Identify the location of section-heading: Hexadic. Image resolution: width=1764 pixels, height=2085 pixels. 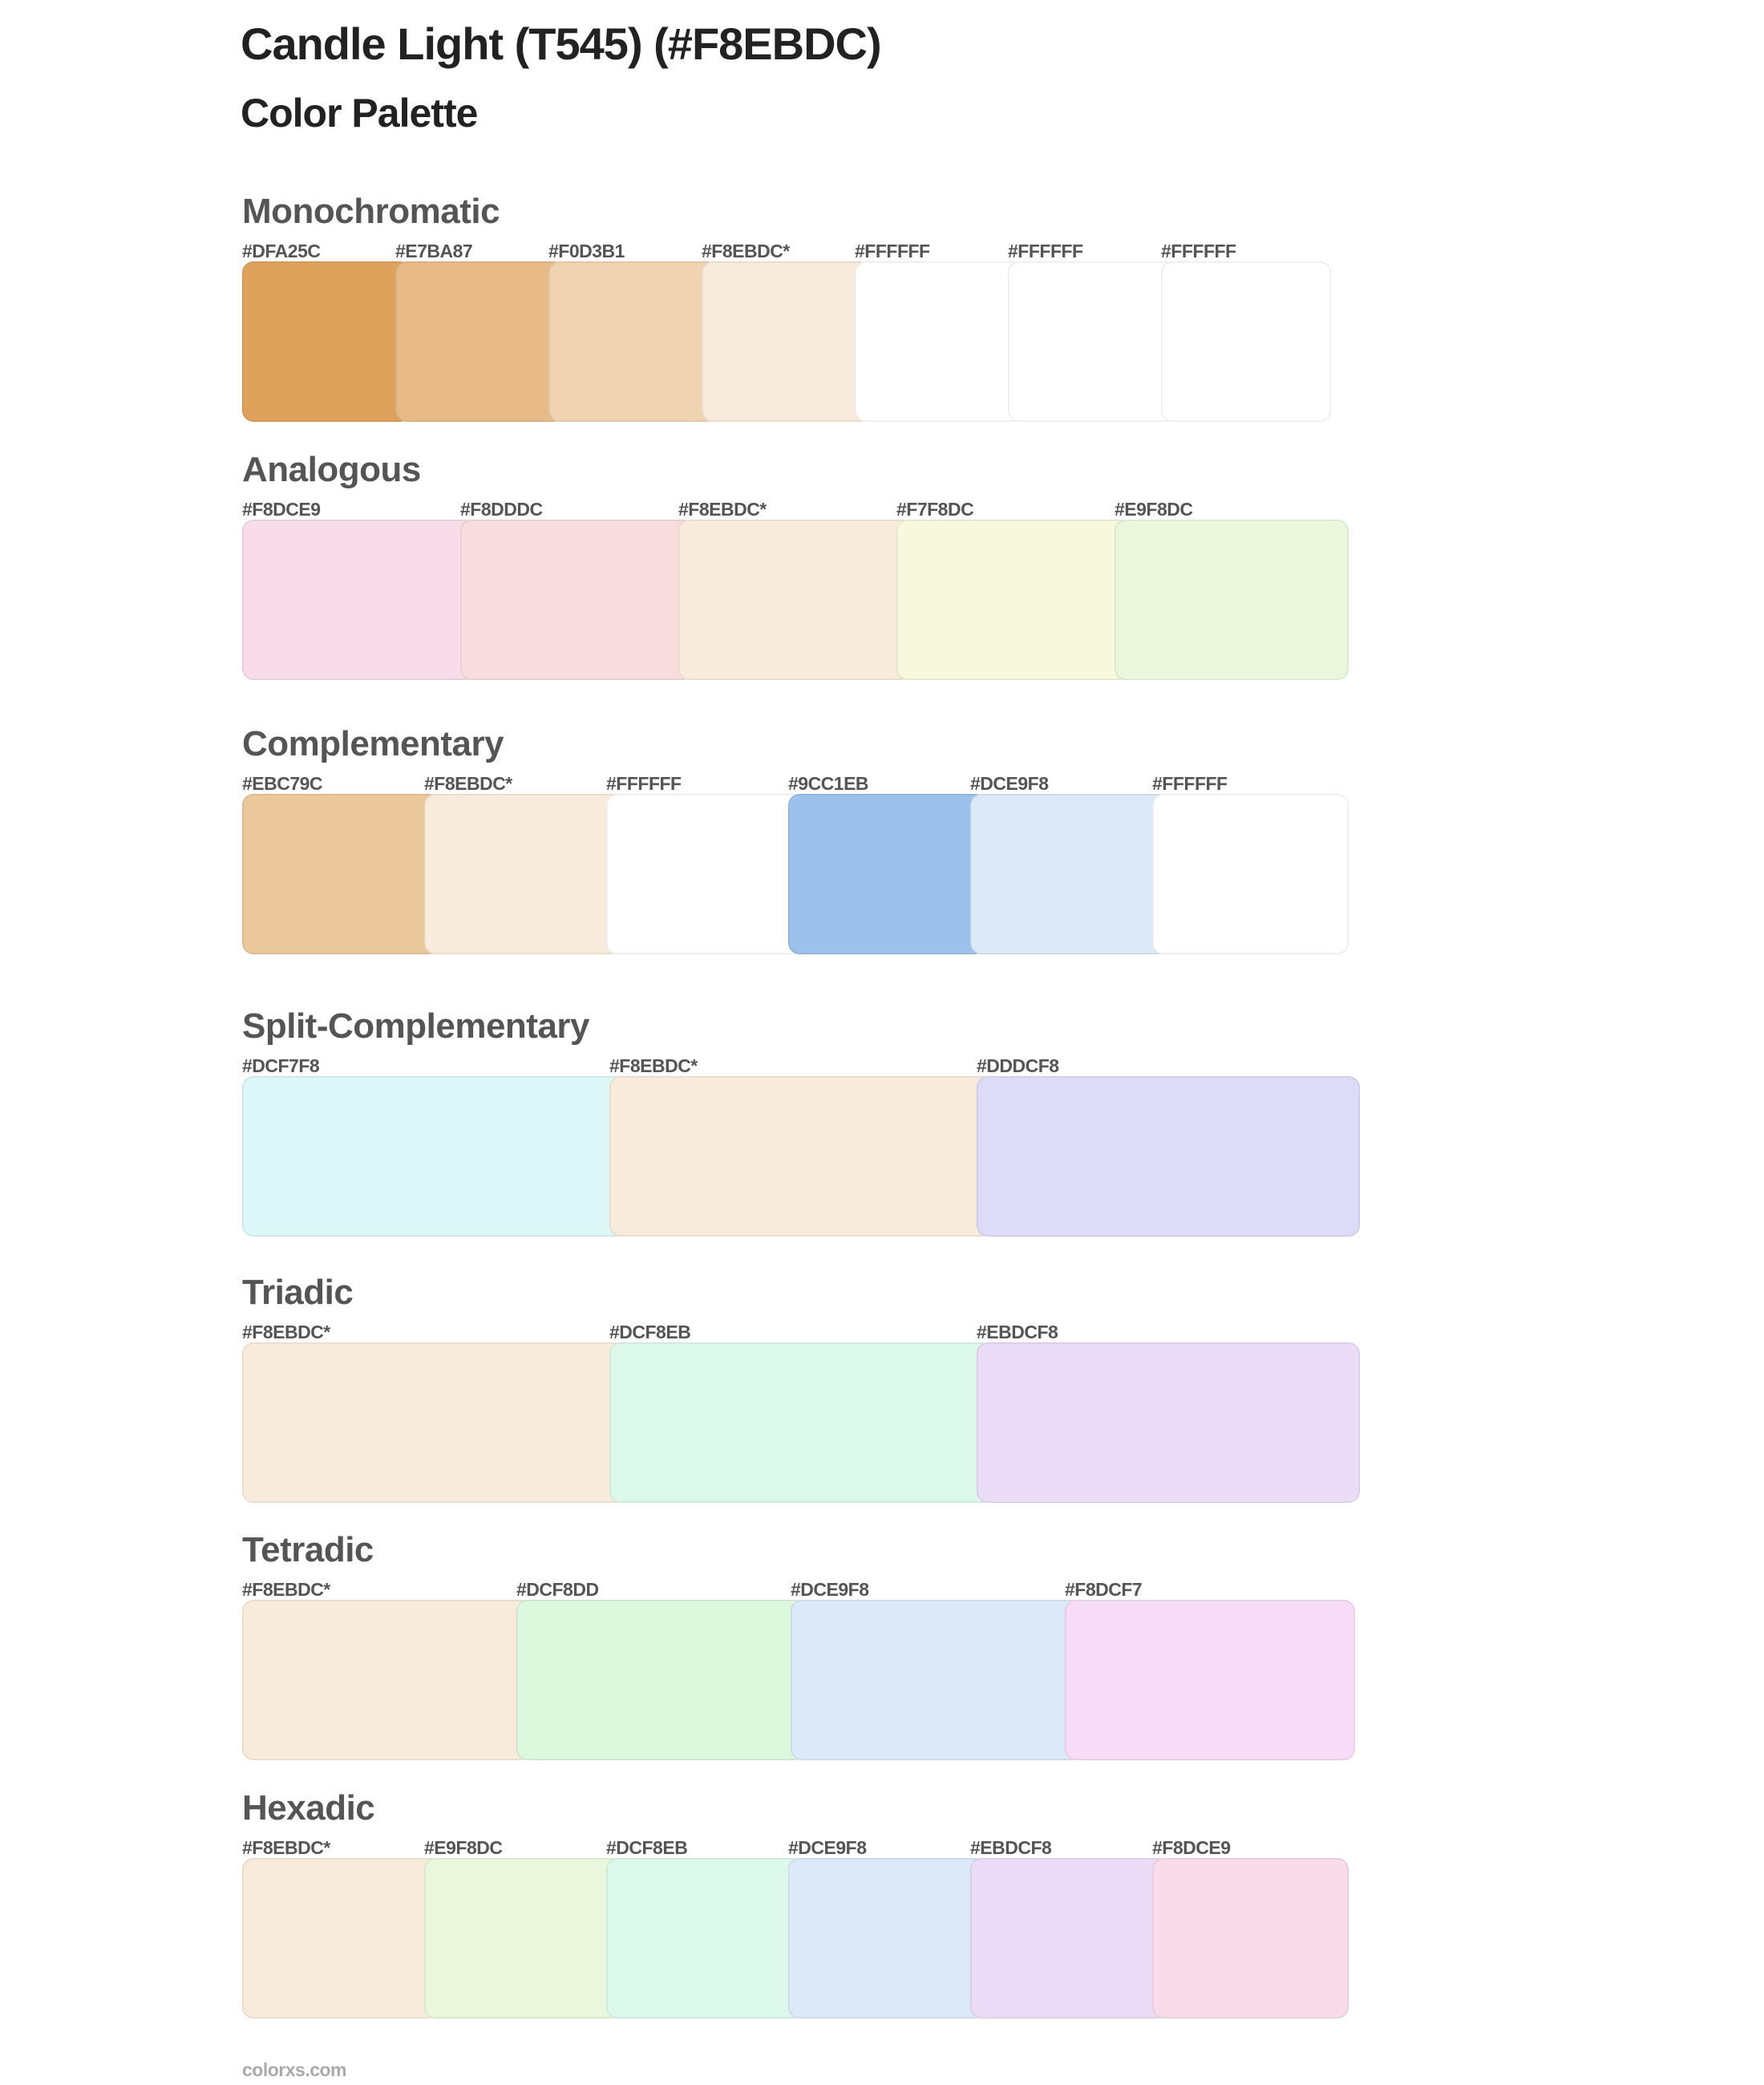
(308, 1808).